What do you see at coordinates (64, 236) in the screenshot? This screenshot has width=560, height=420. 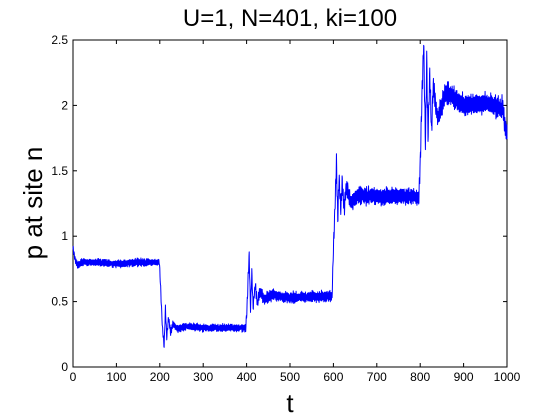 I see `y-tick-label: 1` at bounding box center [64, 236].